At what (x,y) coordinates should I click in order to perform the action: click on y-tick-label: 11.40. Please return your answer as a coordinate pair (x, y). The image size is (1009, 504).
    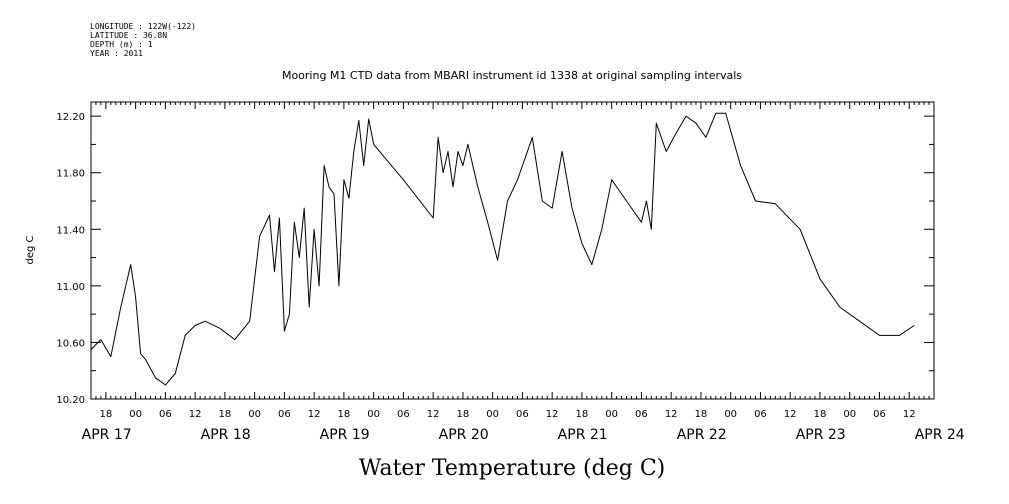
    Looking at the image, I should click on (70, 230).